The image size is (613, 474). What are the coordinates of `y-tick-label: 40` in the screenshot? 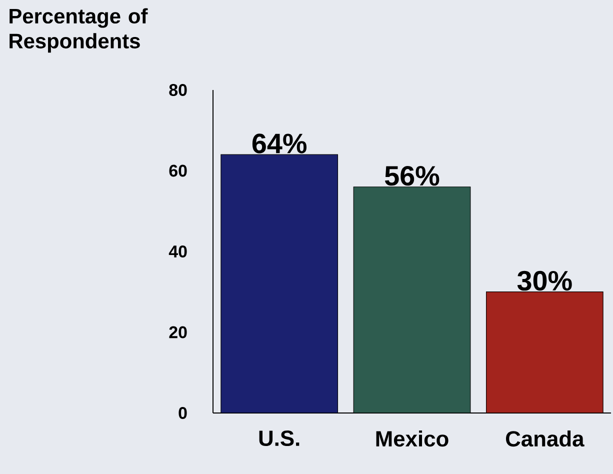 It's located at (177, 251).